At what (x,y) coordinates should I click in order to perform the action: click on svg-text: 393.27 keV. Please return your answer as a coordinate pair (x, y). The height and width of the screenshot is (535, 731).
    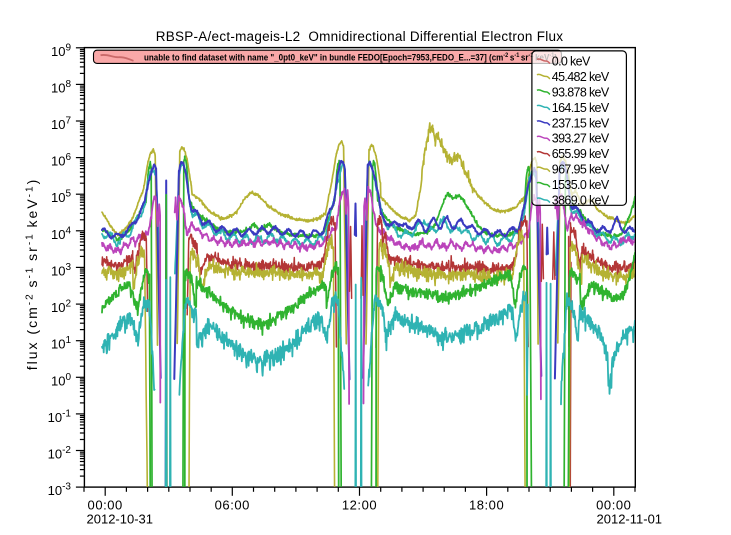
    Looking at the image, I should click on (581, 139).